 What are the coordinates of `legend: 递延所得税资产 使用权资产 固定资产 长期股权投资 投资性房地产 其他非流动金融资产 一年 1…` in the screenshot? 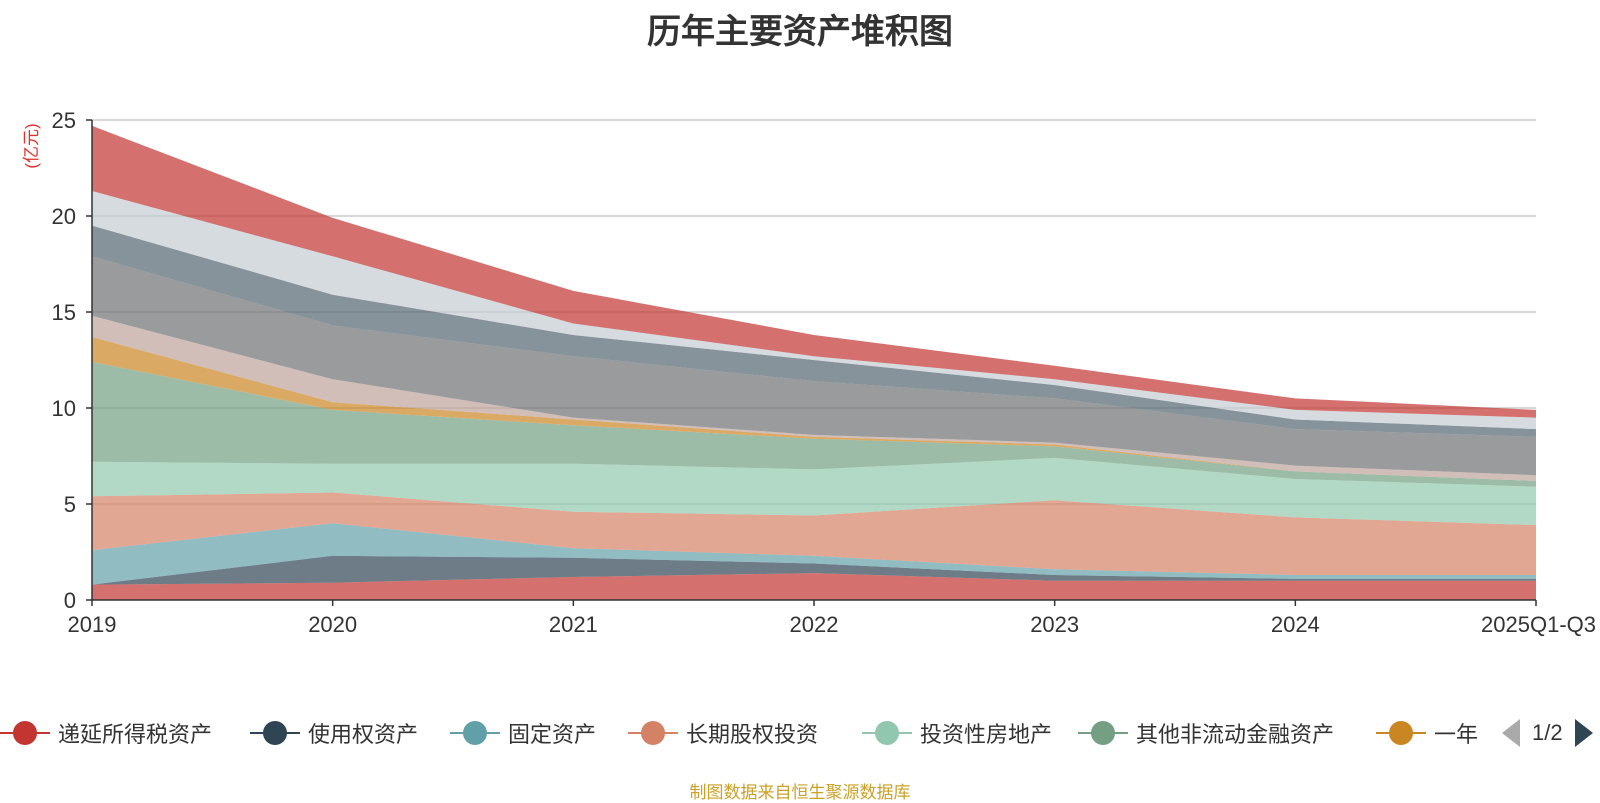 It's located at (800, 735).